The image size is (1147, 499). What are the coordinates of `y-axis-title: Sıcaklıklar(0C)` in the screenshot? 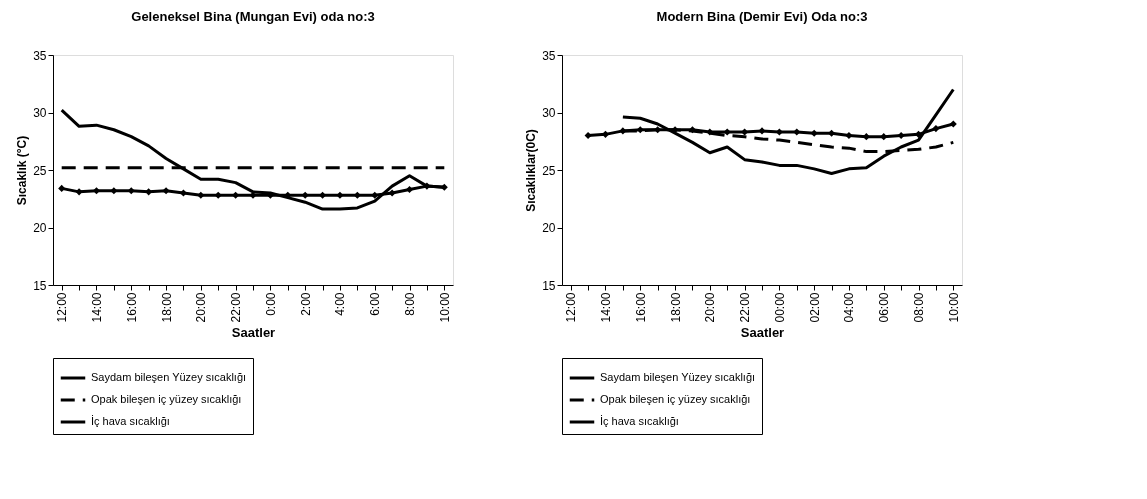 It's located at (531, 170).